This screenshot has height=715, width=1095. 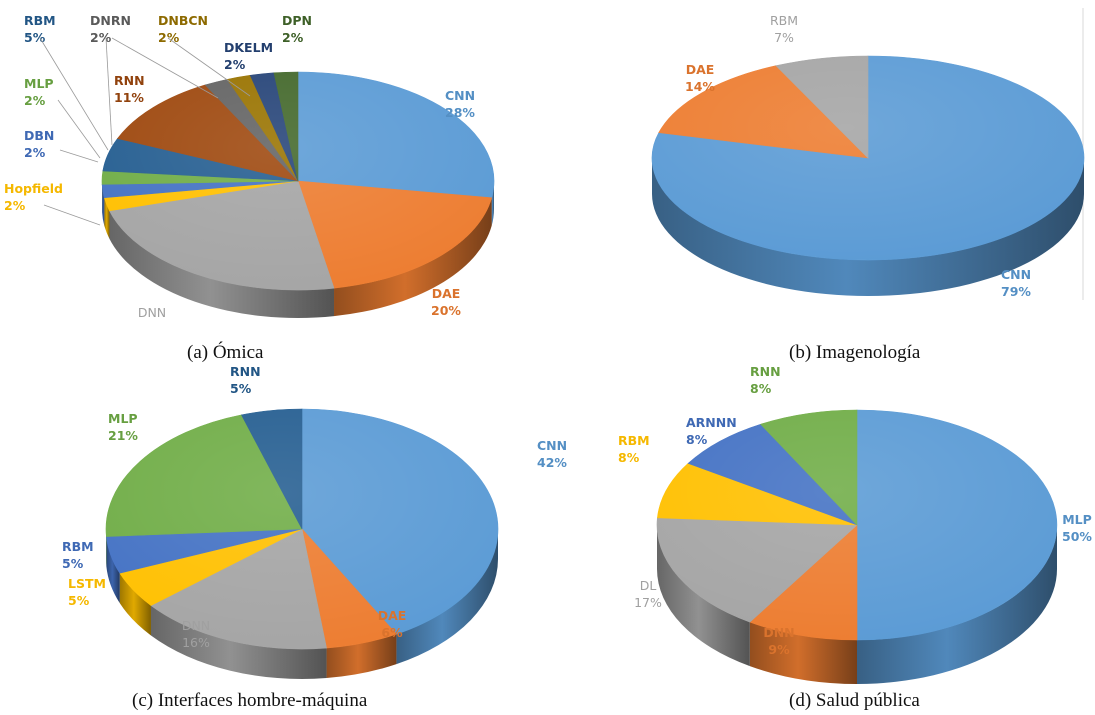 I want to click on pct-mlp: 2%, so click(x=35, y=100).